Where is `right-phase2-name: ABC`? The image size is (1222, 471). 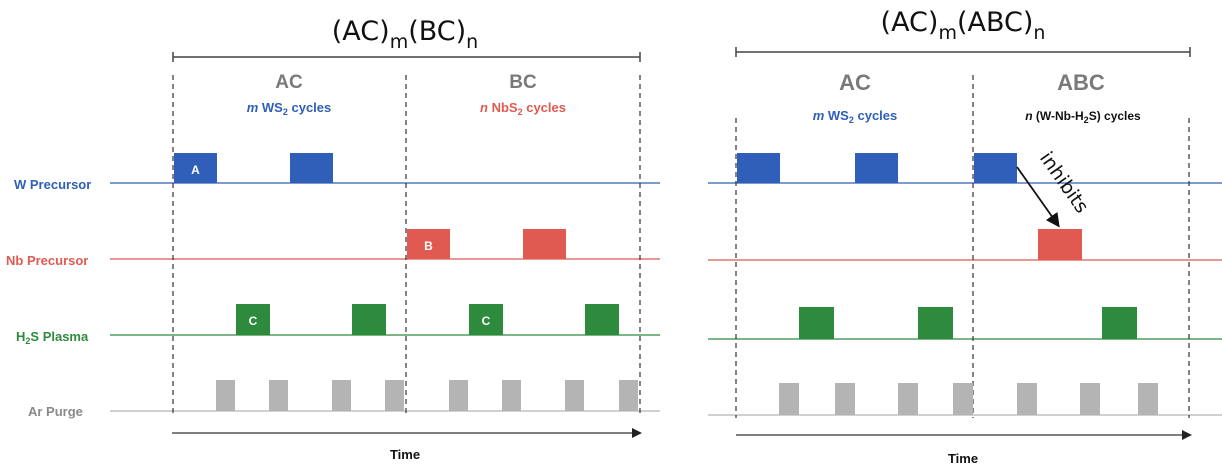 right-phase2-name: ABC is located at coordinates (1081, 82).